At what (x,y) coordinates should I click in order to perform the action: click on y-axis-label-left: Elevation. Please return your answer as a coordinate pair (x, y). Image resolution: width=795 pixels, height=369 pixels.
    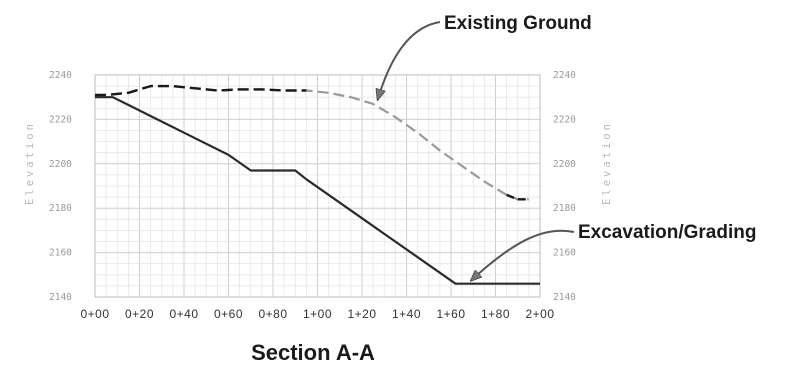
    Looking at the image, I should click on (30, 163).